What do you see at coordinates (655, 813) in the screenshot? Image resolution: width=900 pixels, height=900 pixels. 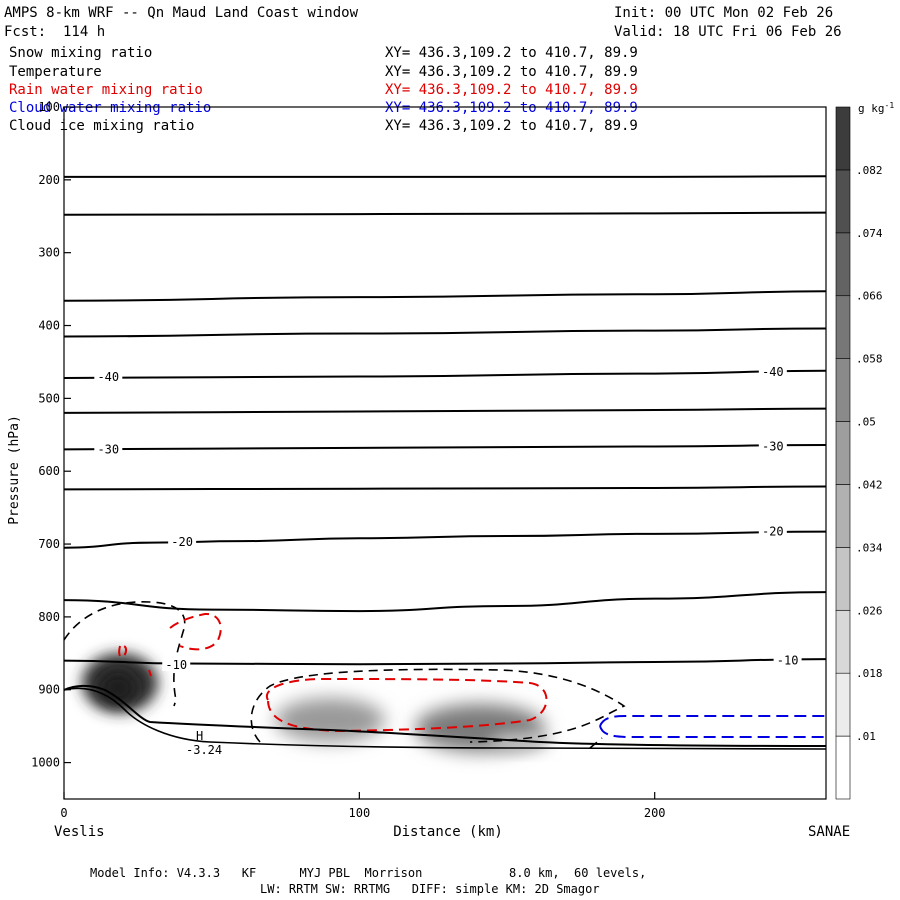 I see `x-tick-label: 200` at bounding box center [655, 813].